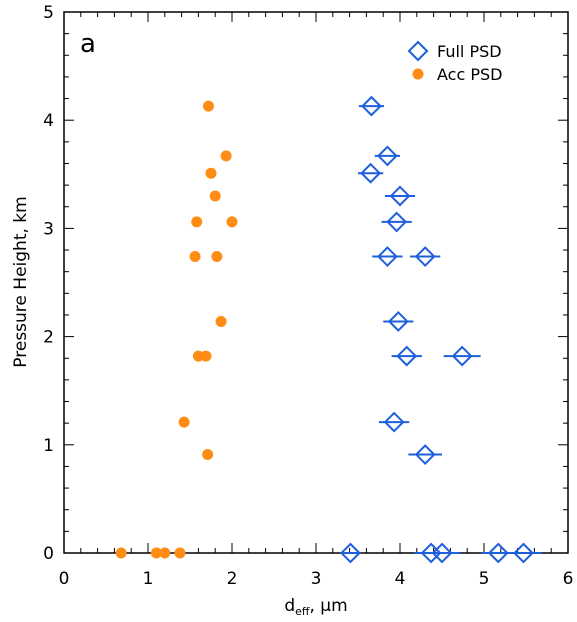  Describe the element at coordinates (48, 13) in the screenshot. I see `y-tick-label: 5` at that location.